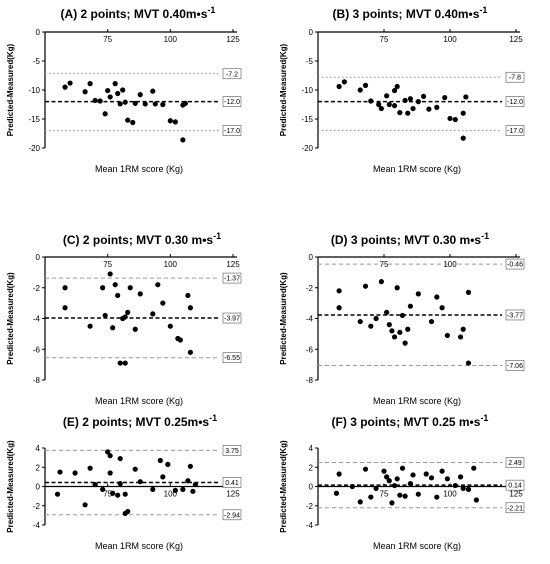  I want to click on x-tick-label: 100, so click(171, 39).